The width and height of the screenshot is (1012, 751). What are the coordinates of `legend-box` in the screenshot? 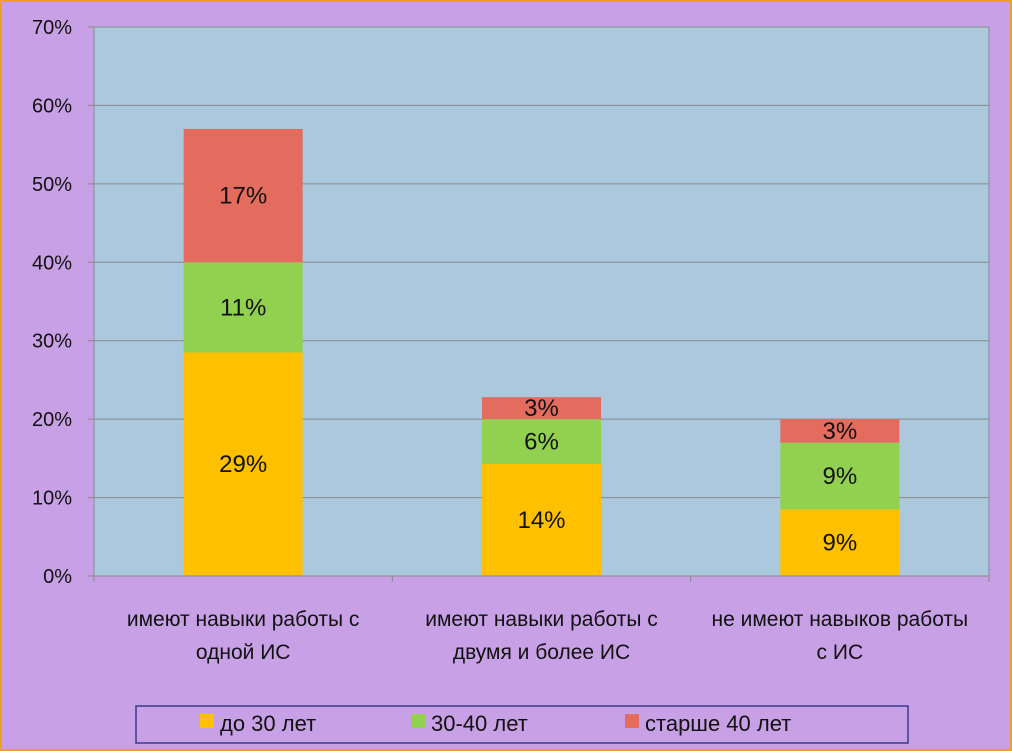 It's located at (522, 724).